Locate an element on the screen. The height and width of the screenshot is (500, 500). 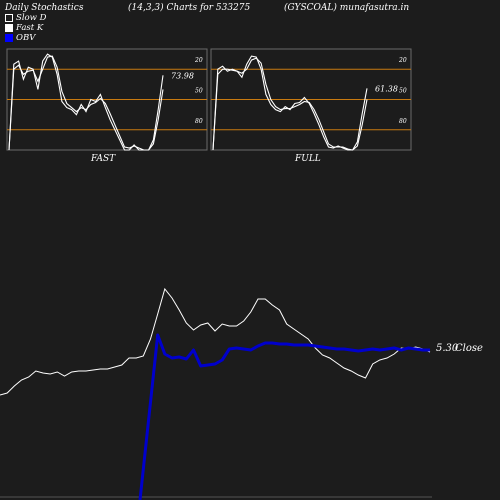
legend-swatch-fast-k is located at coordinates (9, 28).